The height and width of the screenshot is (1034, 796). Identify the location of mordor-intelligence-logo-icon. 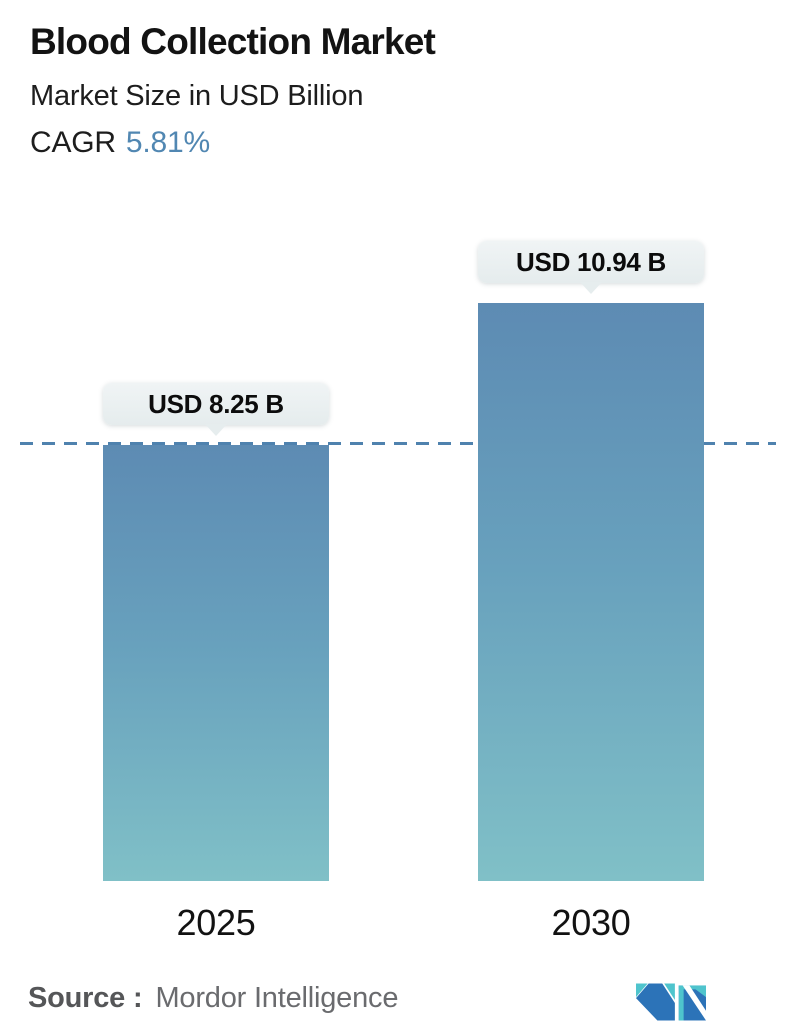
(671, 1002).